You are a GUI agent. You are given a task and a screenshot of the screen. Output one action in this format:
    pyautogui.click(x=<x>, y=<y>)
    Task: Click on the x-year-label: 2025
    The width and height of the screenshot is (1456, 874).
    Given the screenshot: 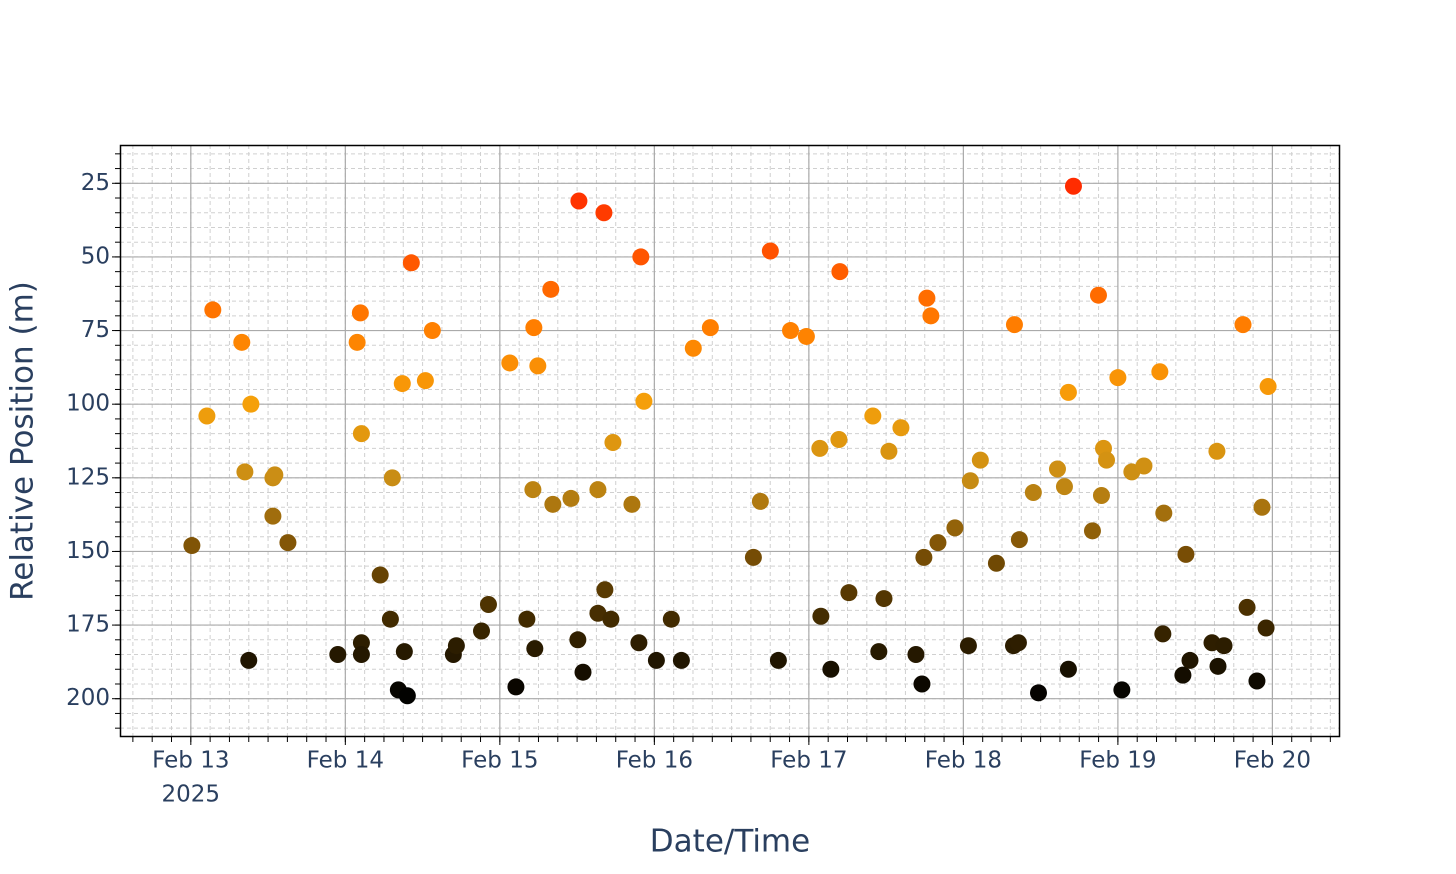 What is the action you would take?
    pyautogui.click(x=191, y=795)
    